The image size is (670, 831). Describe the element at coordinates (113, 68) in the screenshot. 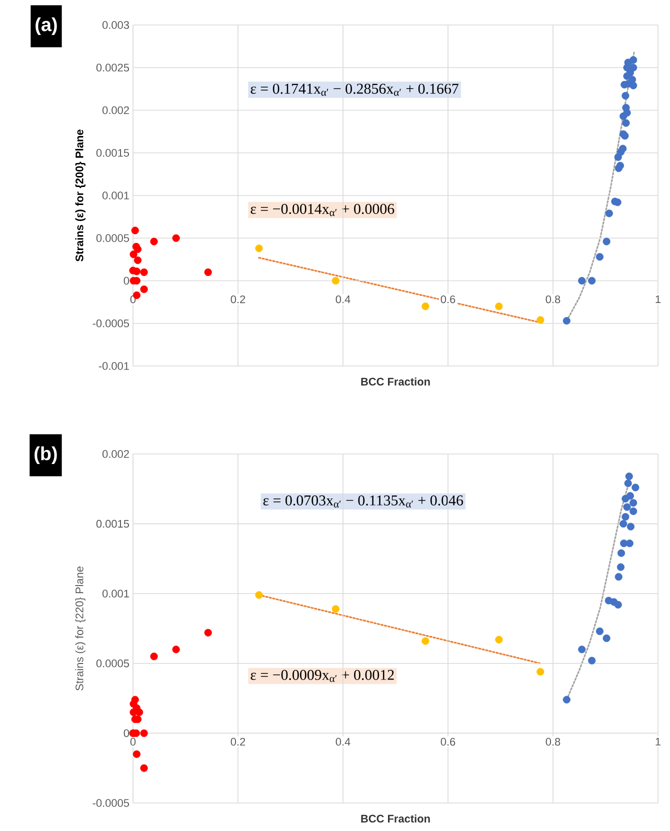

I see `y-tick-label: 0.0025` at that location.